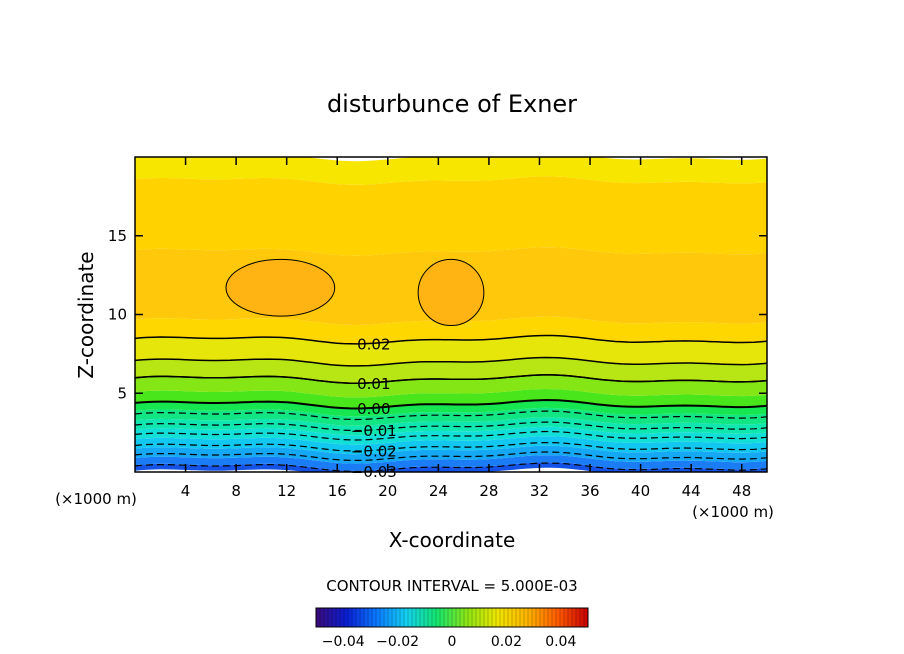 This screenshot has width=904, height=654. I want to click on x-tick-label: 32, so click(539, 491).